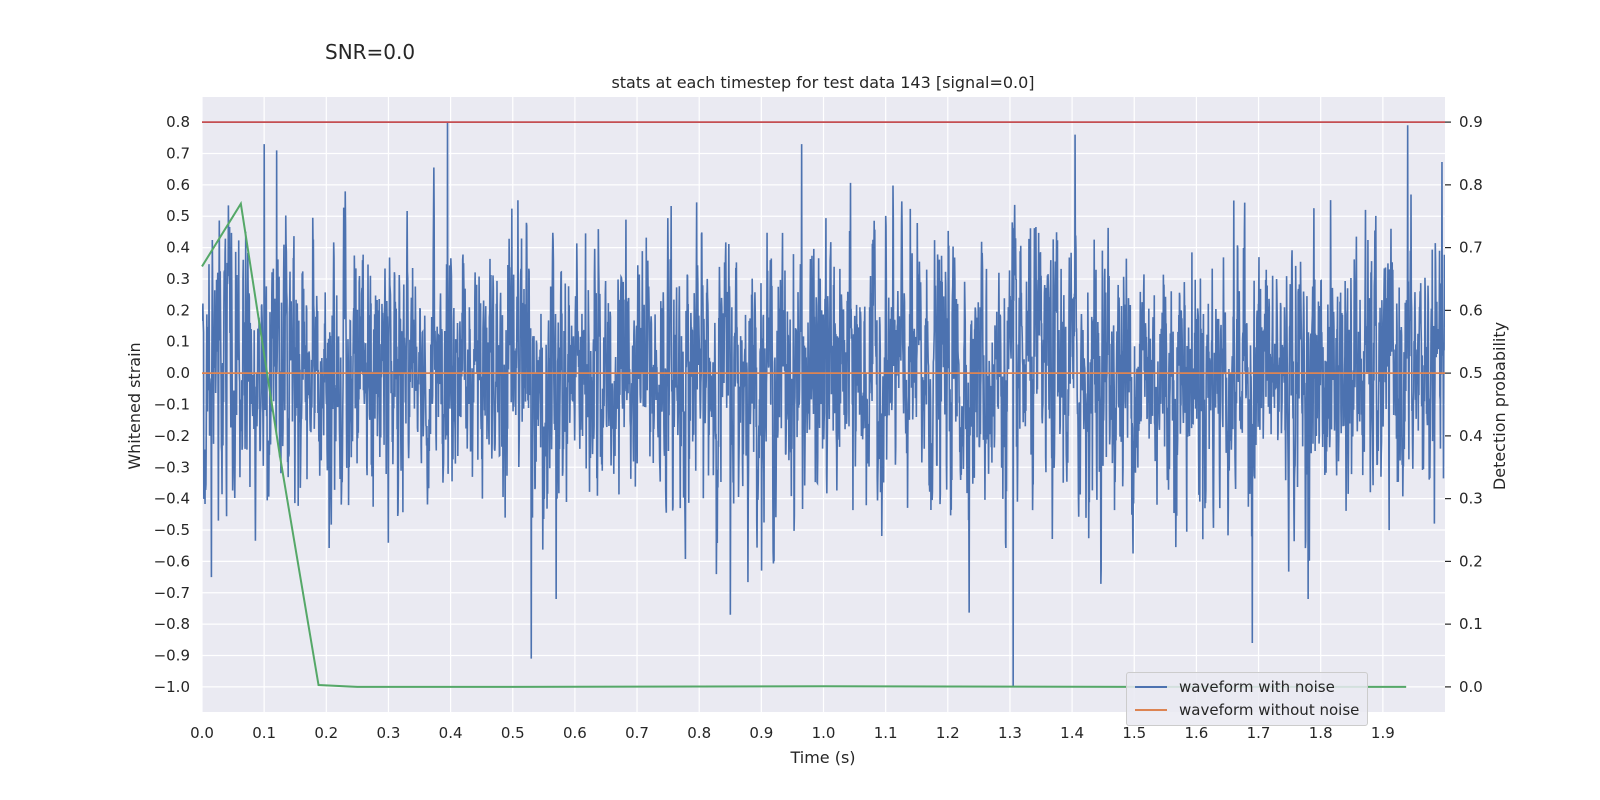  What do you see at coordinates (1383, 733) in the screenshot?
I see `x-tick-label: 1.9` at bounding box center [1383, 733].